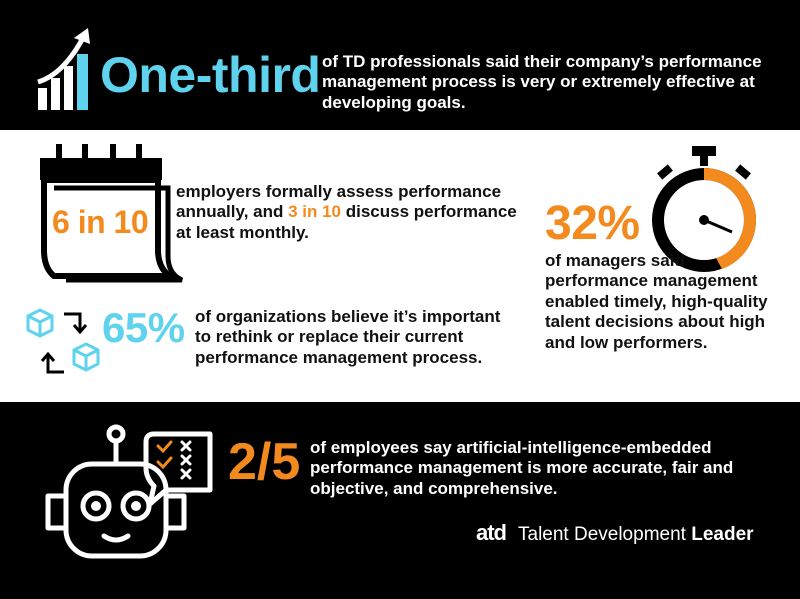  What do you see at coordinates (592, 223) in the screenshot?
I see `stat-thirty-two-percent: 32%` at bounding box center [592, 223].